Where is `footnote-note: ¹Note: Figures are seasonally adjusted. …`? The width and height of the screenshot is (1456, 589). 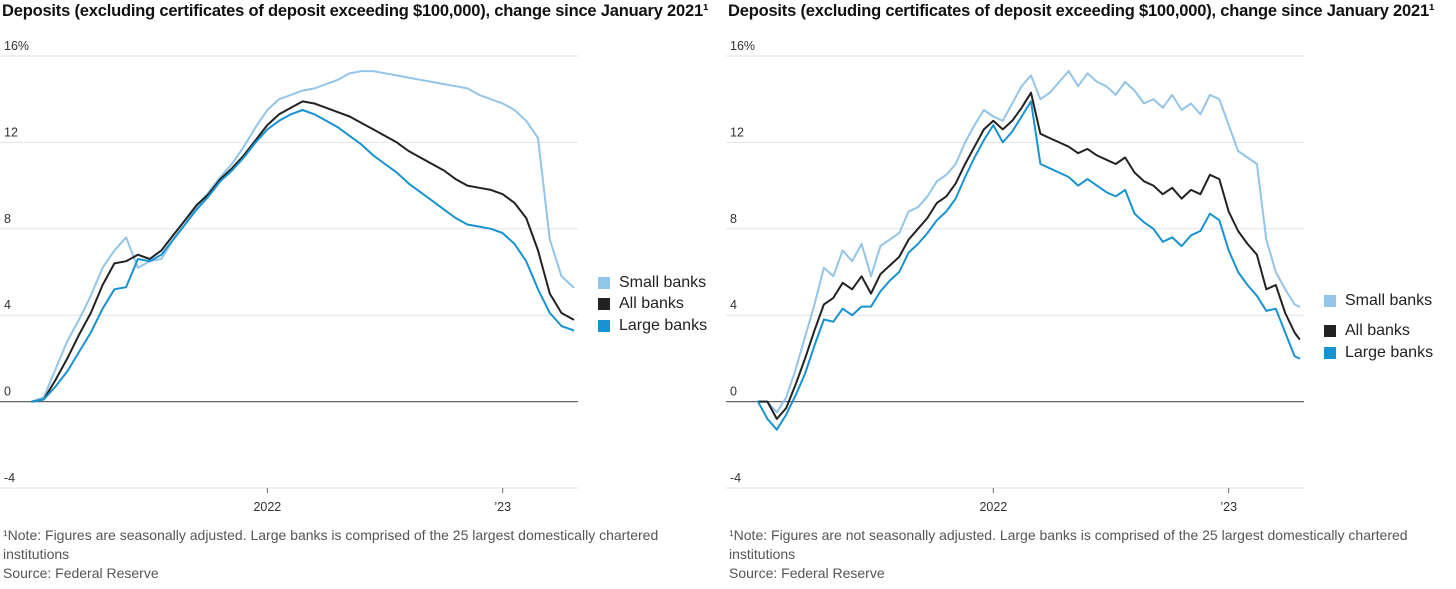 footnote-note: ¹Note: Figures are seasonally adjusted. … is located at coordinates (331, 544).